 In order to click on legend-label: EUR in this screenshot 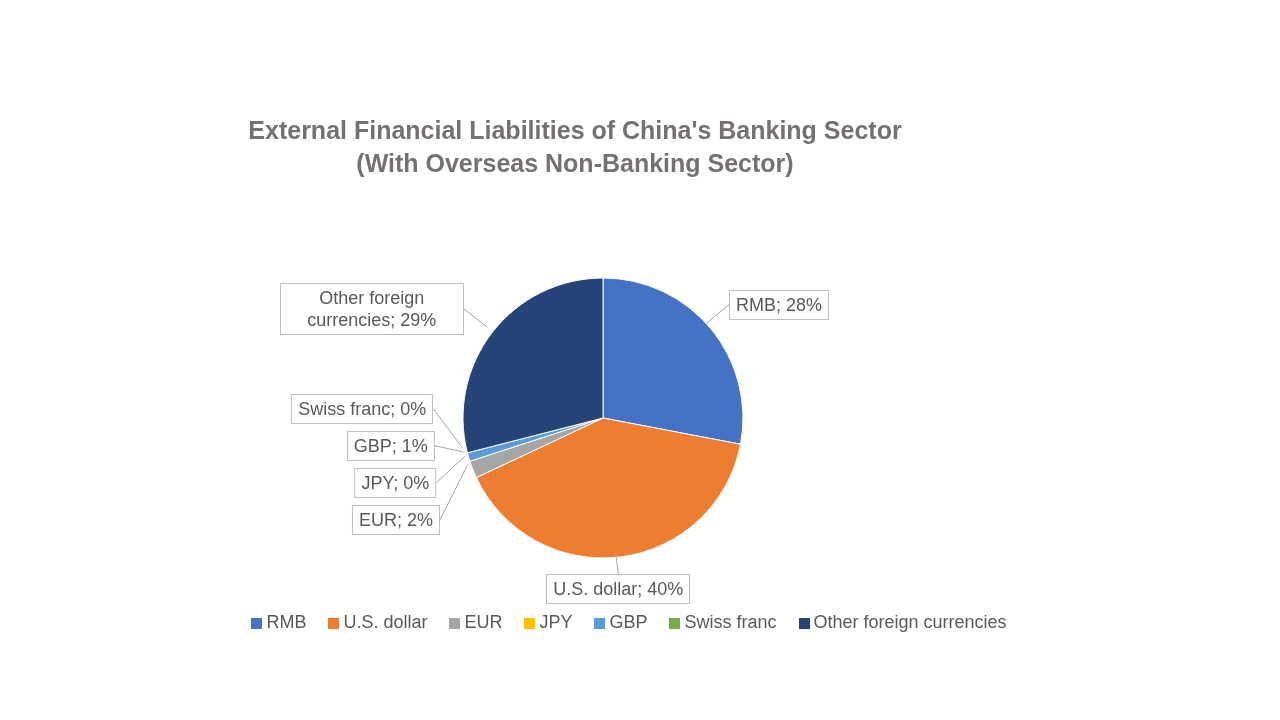, I will do `click(483, 622)`.